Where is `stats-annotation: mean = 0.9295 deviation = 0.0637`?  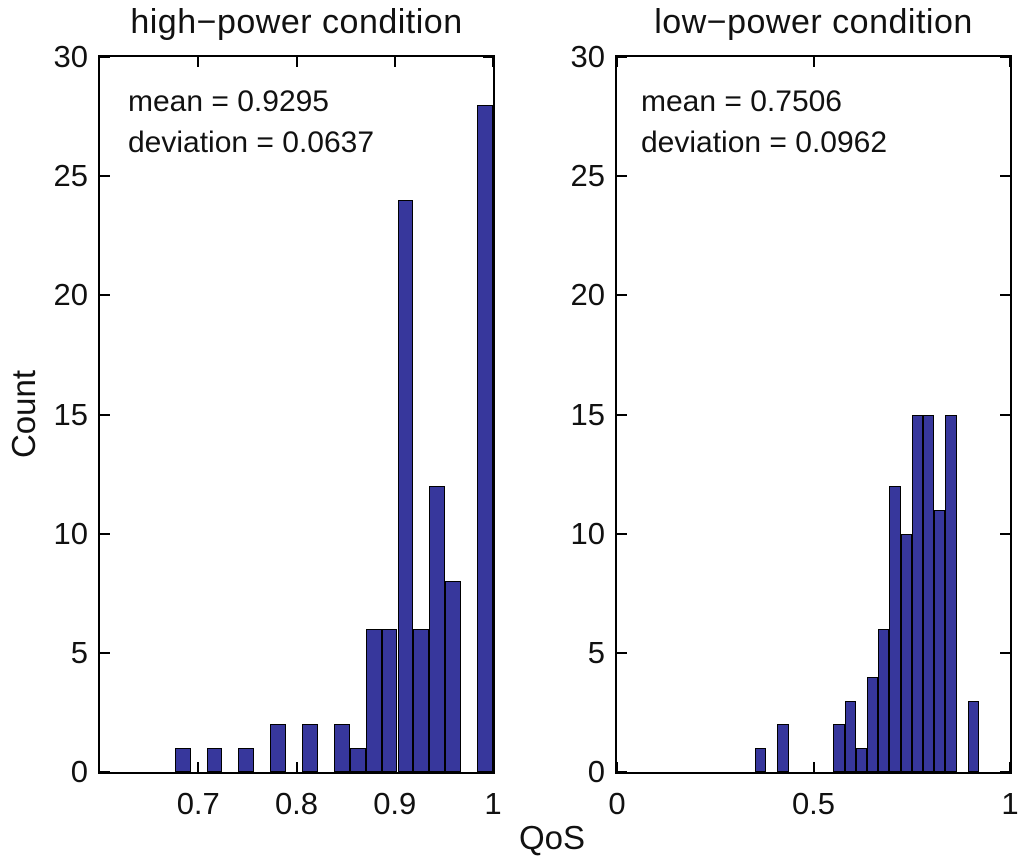
stats-annotation: mean = 0.9295 deviation = 0.0637 is located at coordinates (251, 122).